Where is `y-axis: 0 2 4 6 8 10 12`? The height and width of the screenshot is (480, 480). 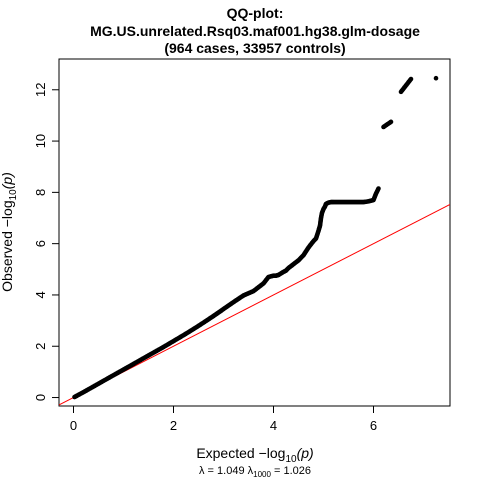
y-axis: 0 2 4 6 8 10 12 is located at coordinates (46, 242).